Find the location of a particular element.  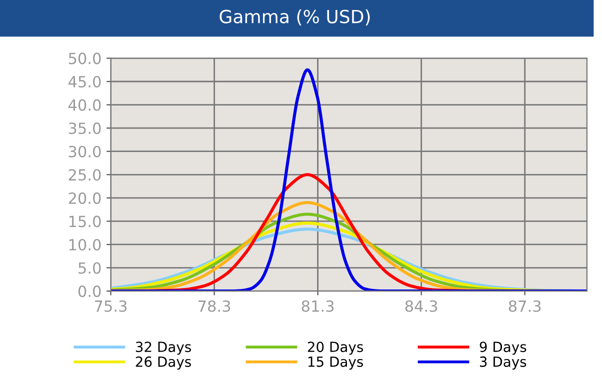

y-tick-label: 10.0 is located at coordinates (85, 244).